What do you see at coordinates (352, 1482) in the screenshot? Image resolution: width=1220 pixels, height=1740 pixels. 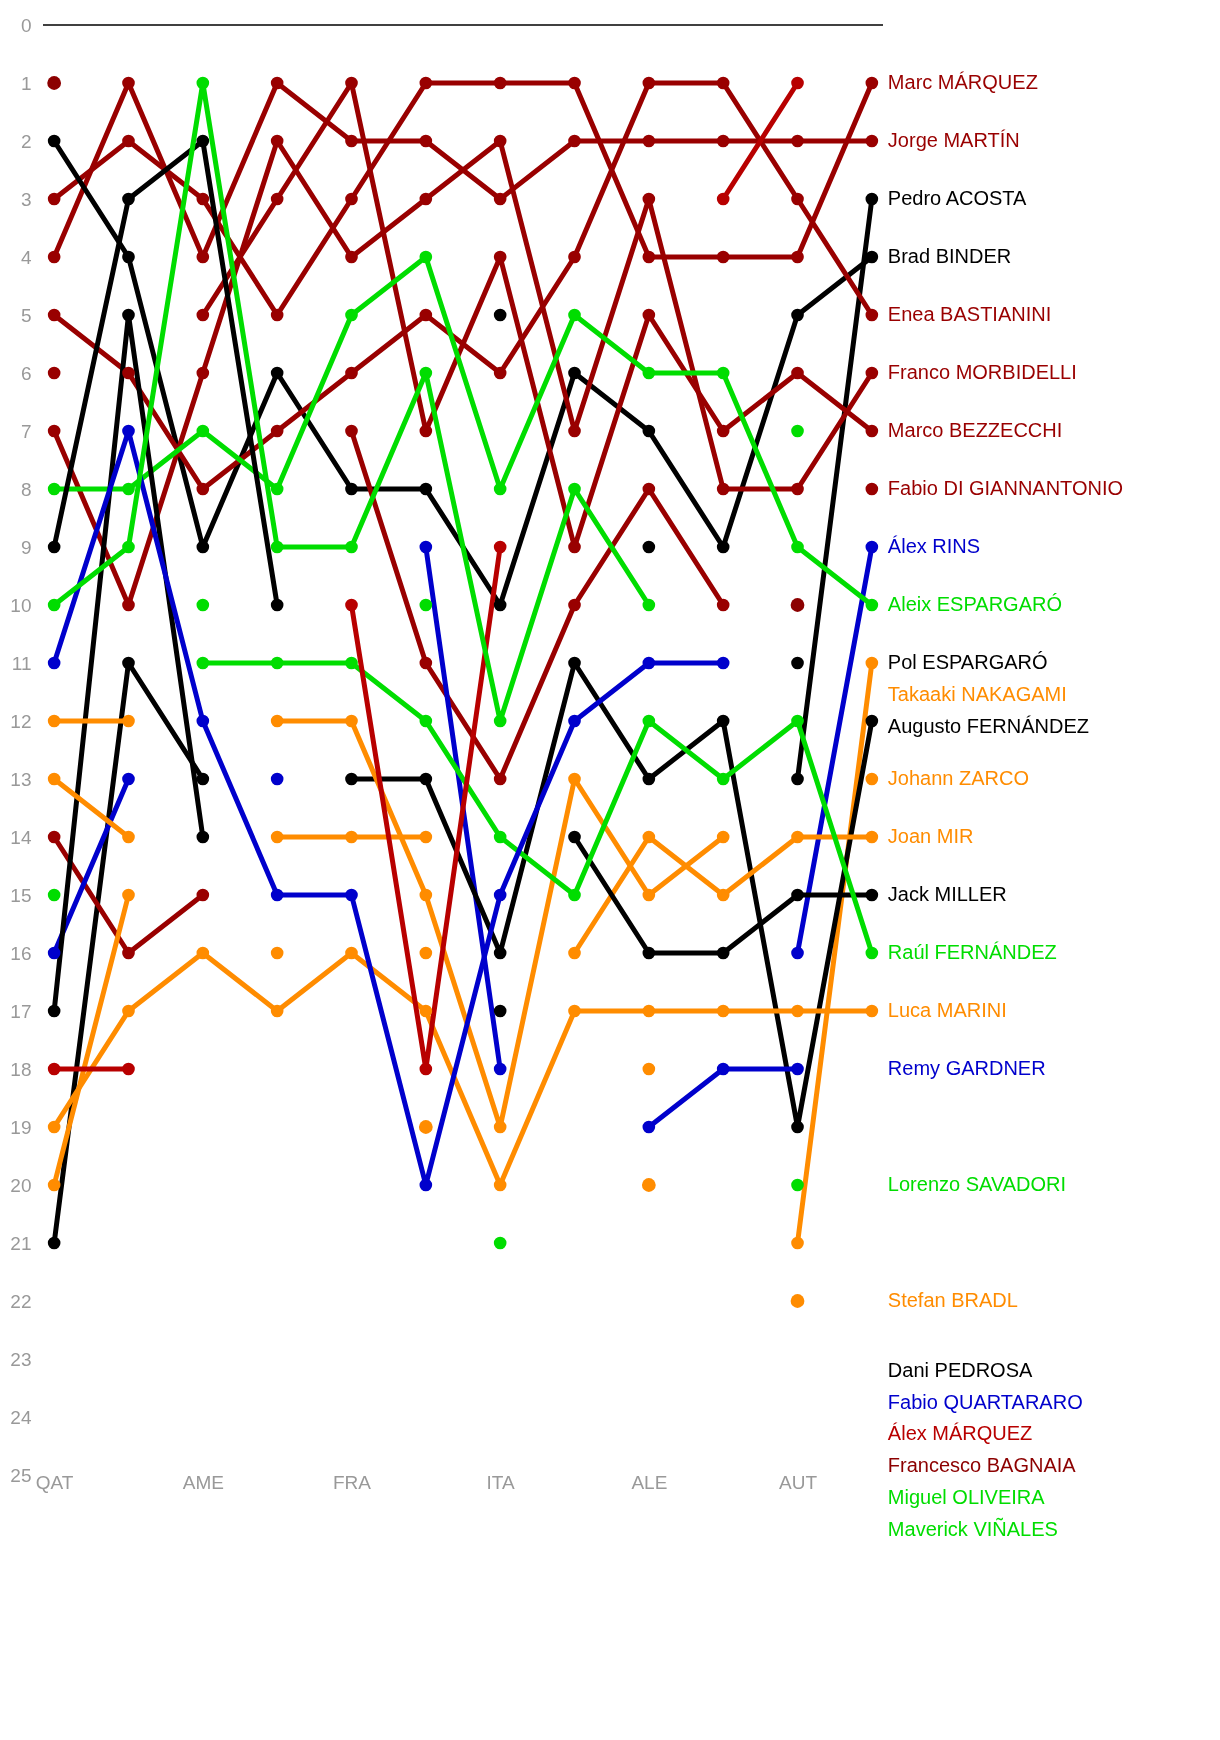 I see `x-tick-label: FRA` at bounding box center [352, 1482].